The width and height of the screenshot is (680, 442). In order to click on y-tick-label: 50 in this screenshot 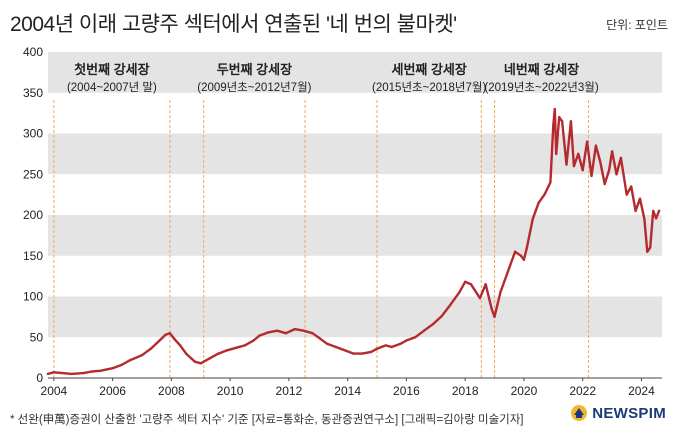, I will do `click(37, 337)`.